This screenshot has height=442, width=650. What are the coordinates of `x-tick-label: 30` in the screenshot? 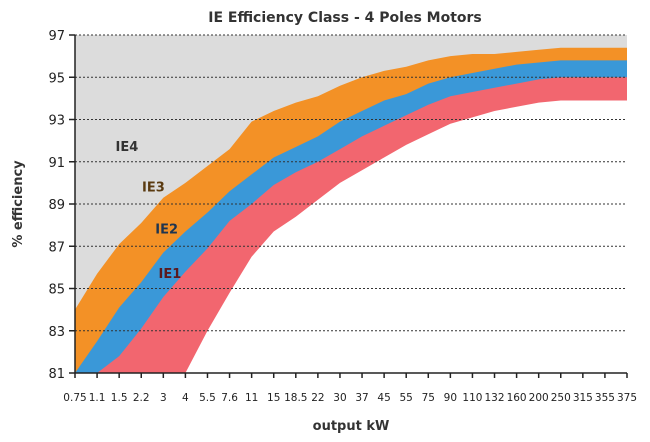 It's located at (339, 398).